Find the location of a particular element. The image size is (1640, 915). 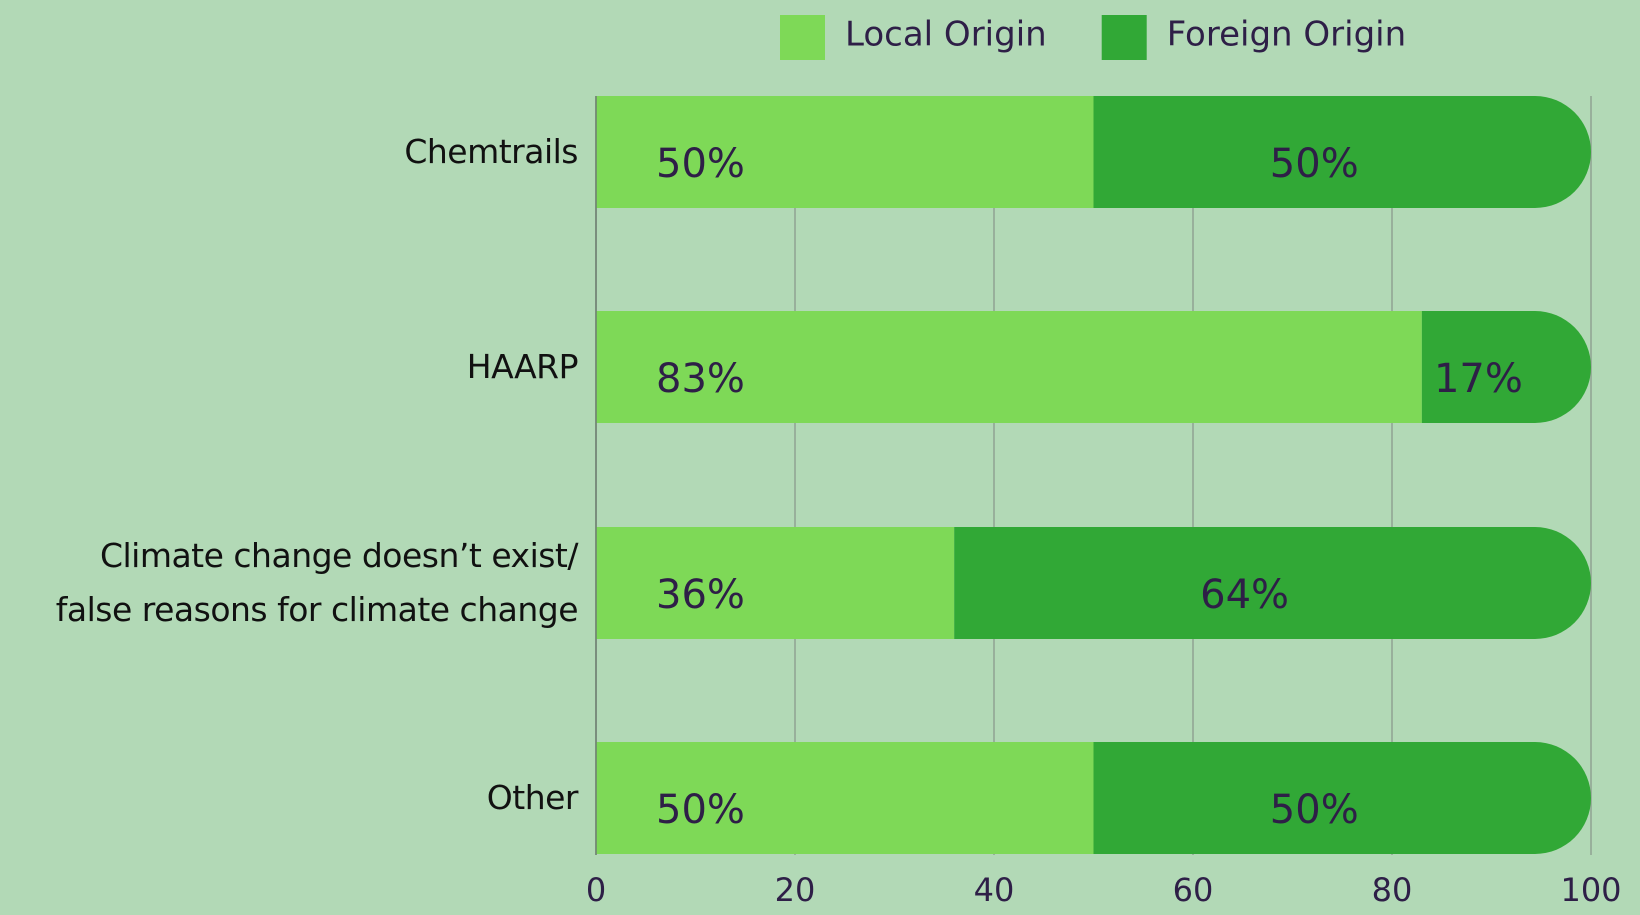

category-label: HAARP is located at coordinates (522, 366).